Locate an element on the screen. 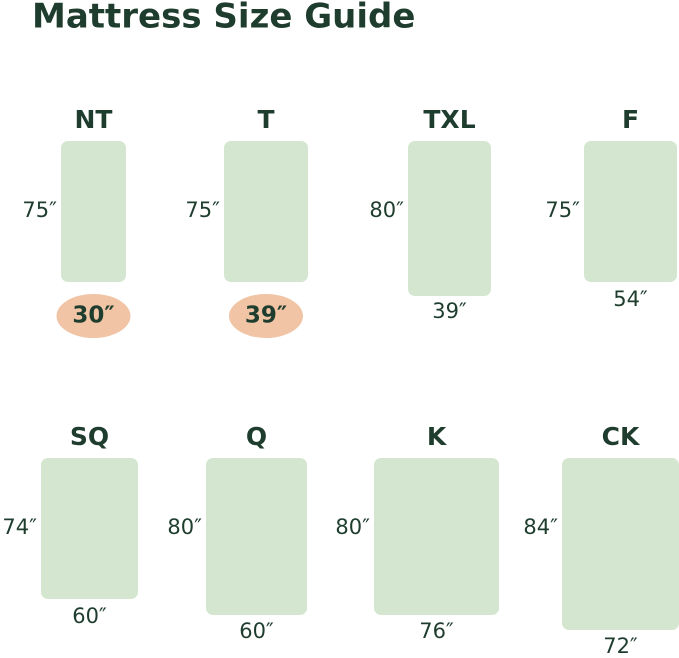 This screenshot has width=679, height=658. length-label: 74″ is located at coordinates (19, 527).